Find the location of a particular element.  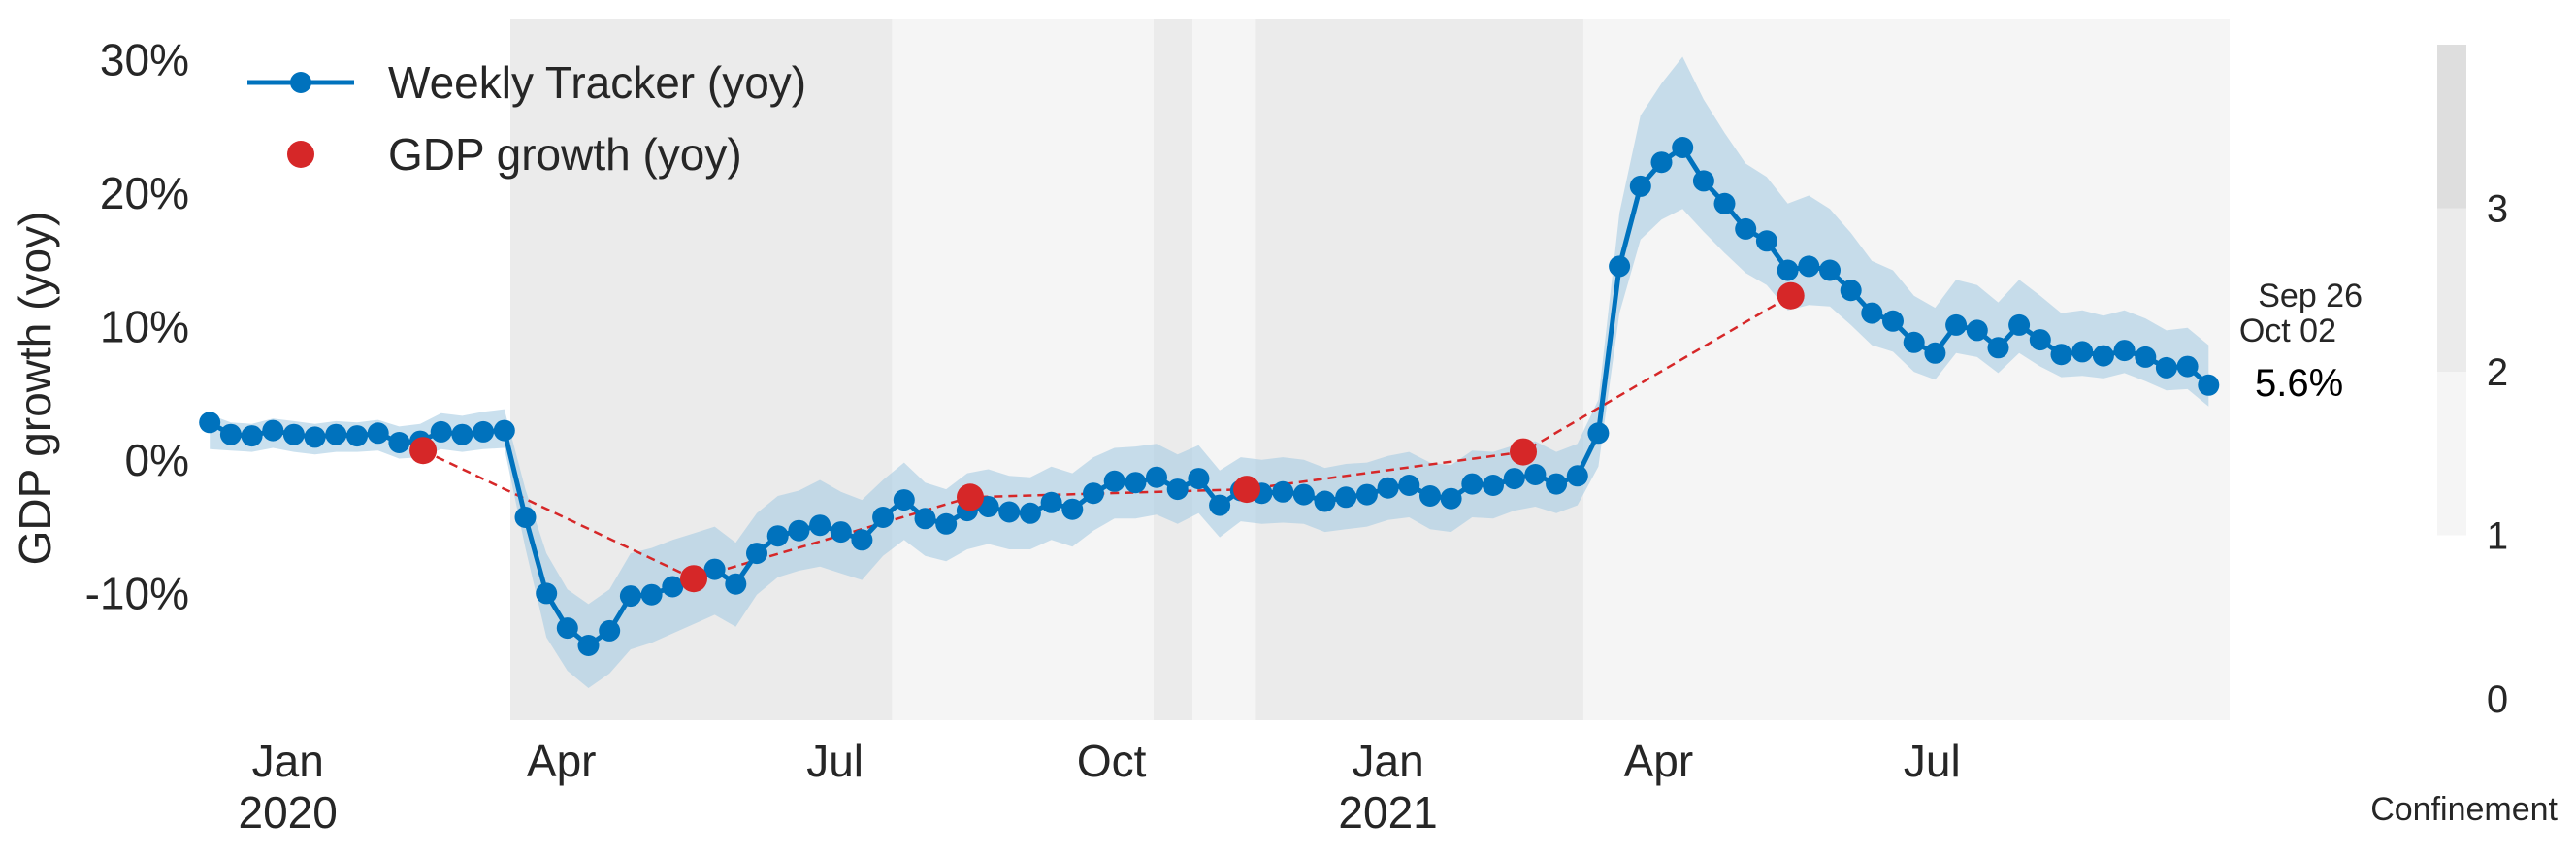

colorbar-tick-label: 1 is located at coordinates (2497, 536).